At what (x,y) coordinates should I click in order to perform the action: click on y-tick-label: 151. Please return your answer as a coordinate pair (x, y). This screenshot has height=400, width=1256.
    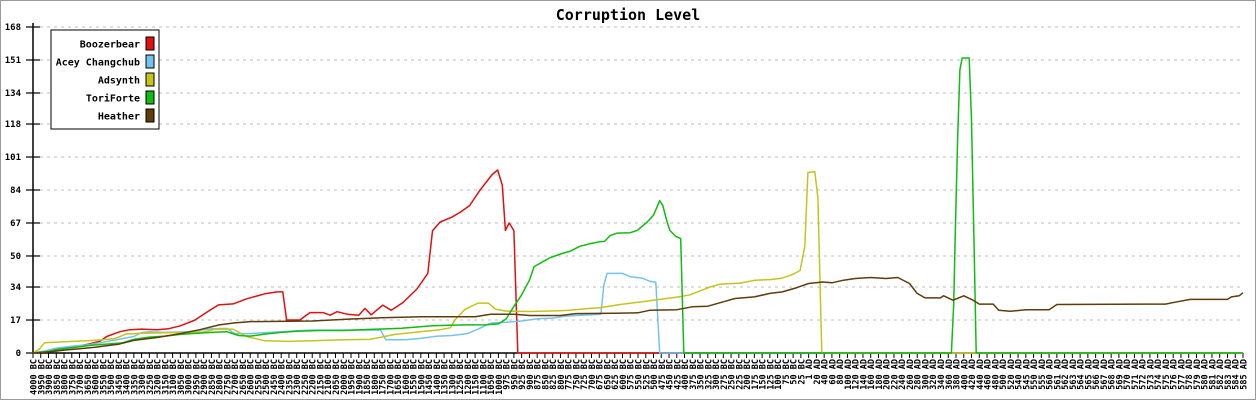
    Looking at the image, I should click on (13, 61).